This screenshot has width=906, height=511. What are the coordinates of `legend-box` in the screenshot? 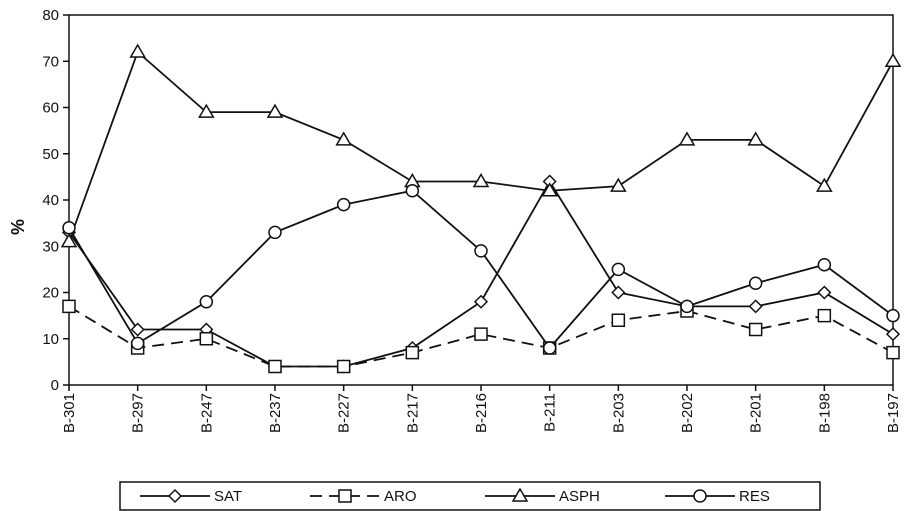 It's located at (470, 496).